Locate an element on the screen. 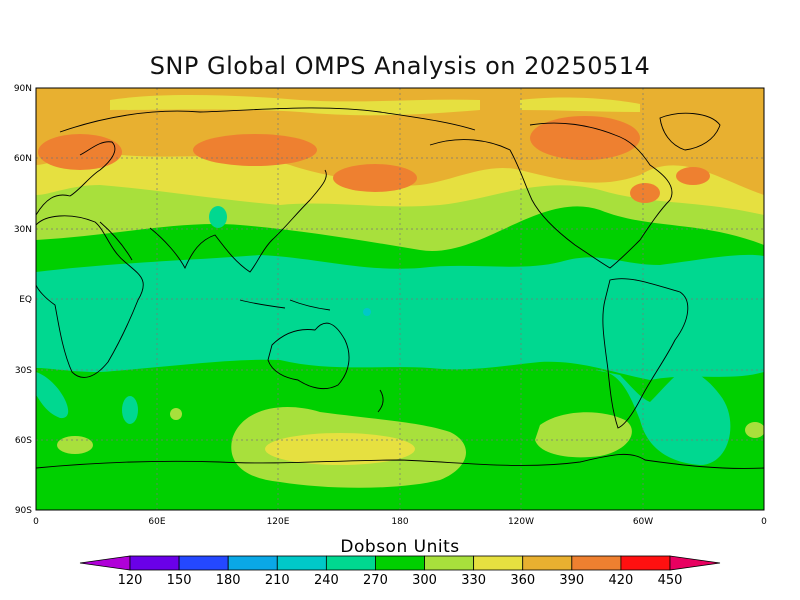 The width and height of the screenshot is (800, 600). colorbar-label: 330 is located at coordinates (473, 580).